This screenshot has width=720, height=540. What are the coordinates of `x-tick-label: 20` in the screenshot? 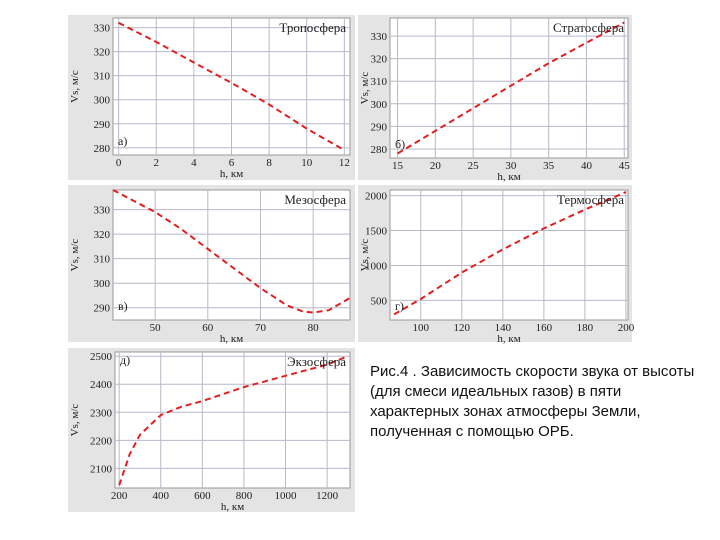 It's located at (436, 166).